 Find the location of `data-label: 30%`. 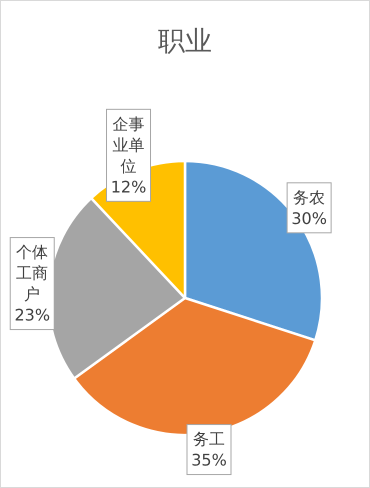

data-label: 30% is located at coordinates (309, 218).